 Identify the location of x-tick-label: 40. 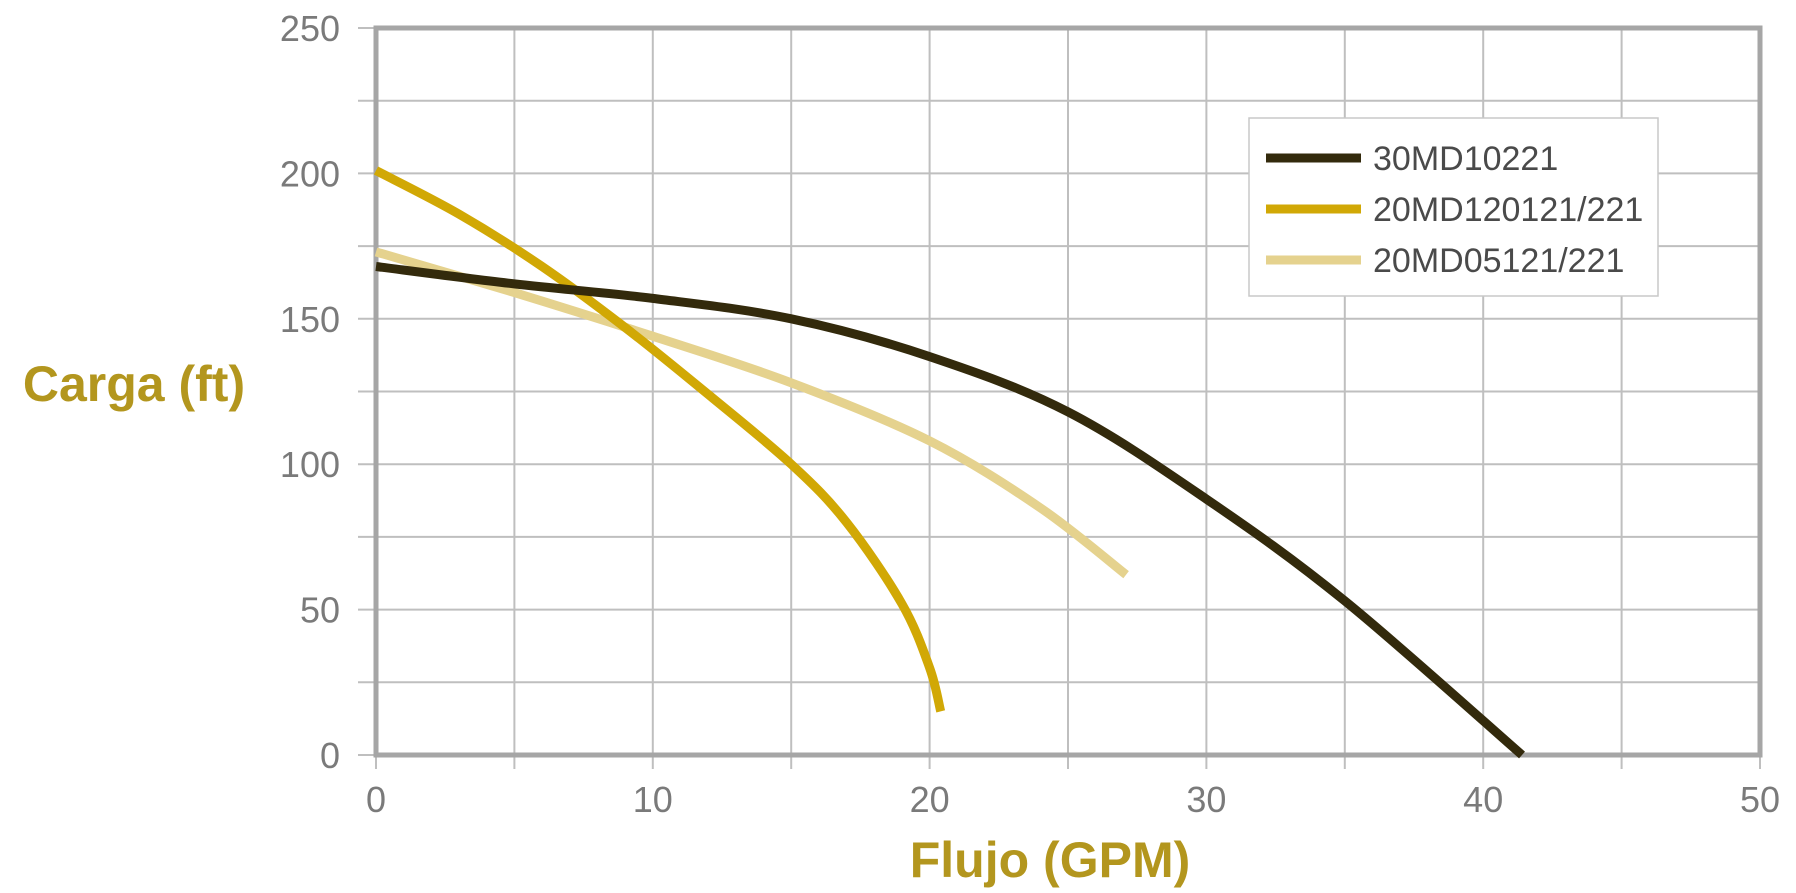
(1483, 799).